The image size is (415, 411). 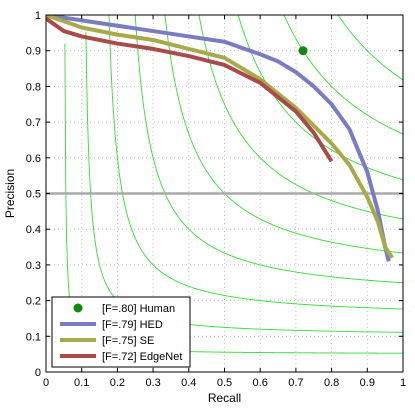 I want to click on y-axis-label: Precision, so click(x=10, y=193).